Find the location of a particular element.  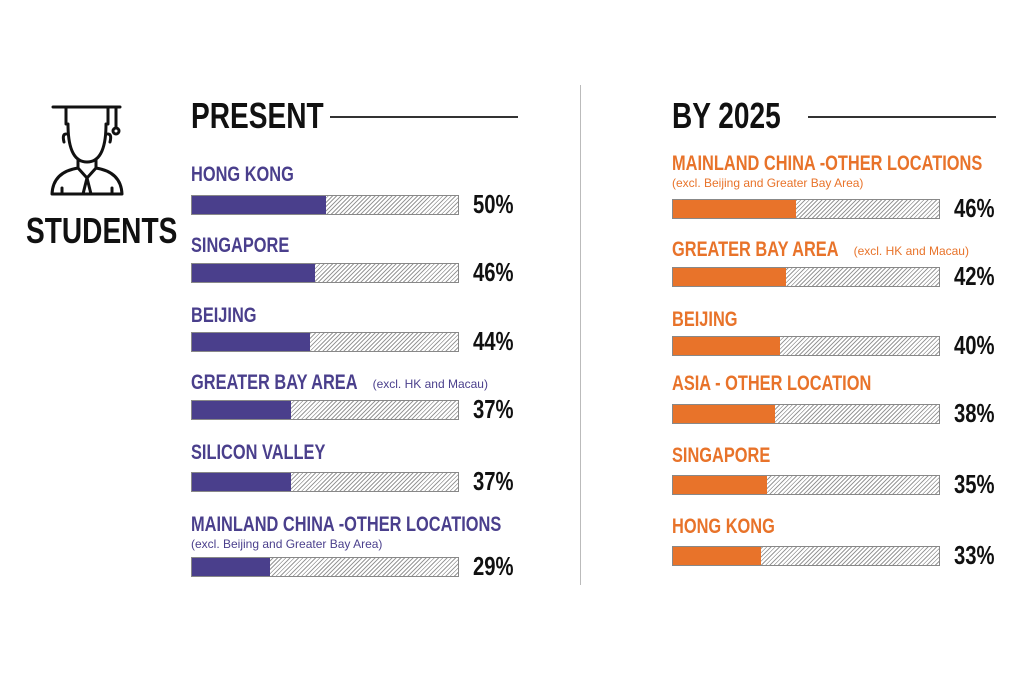

data-label-text: 50% is located at coordinates (493, 204).